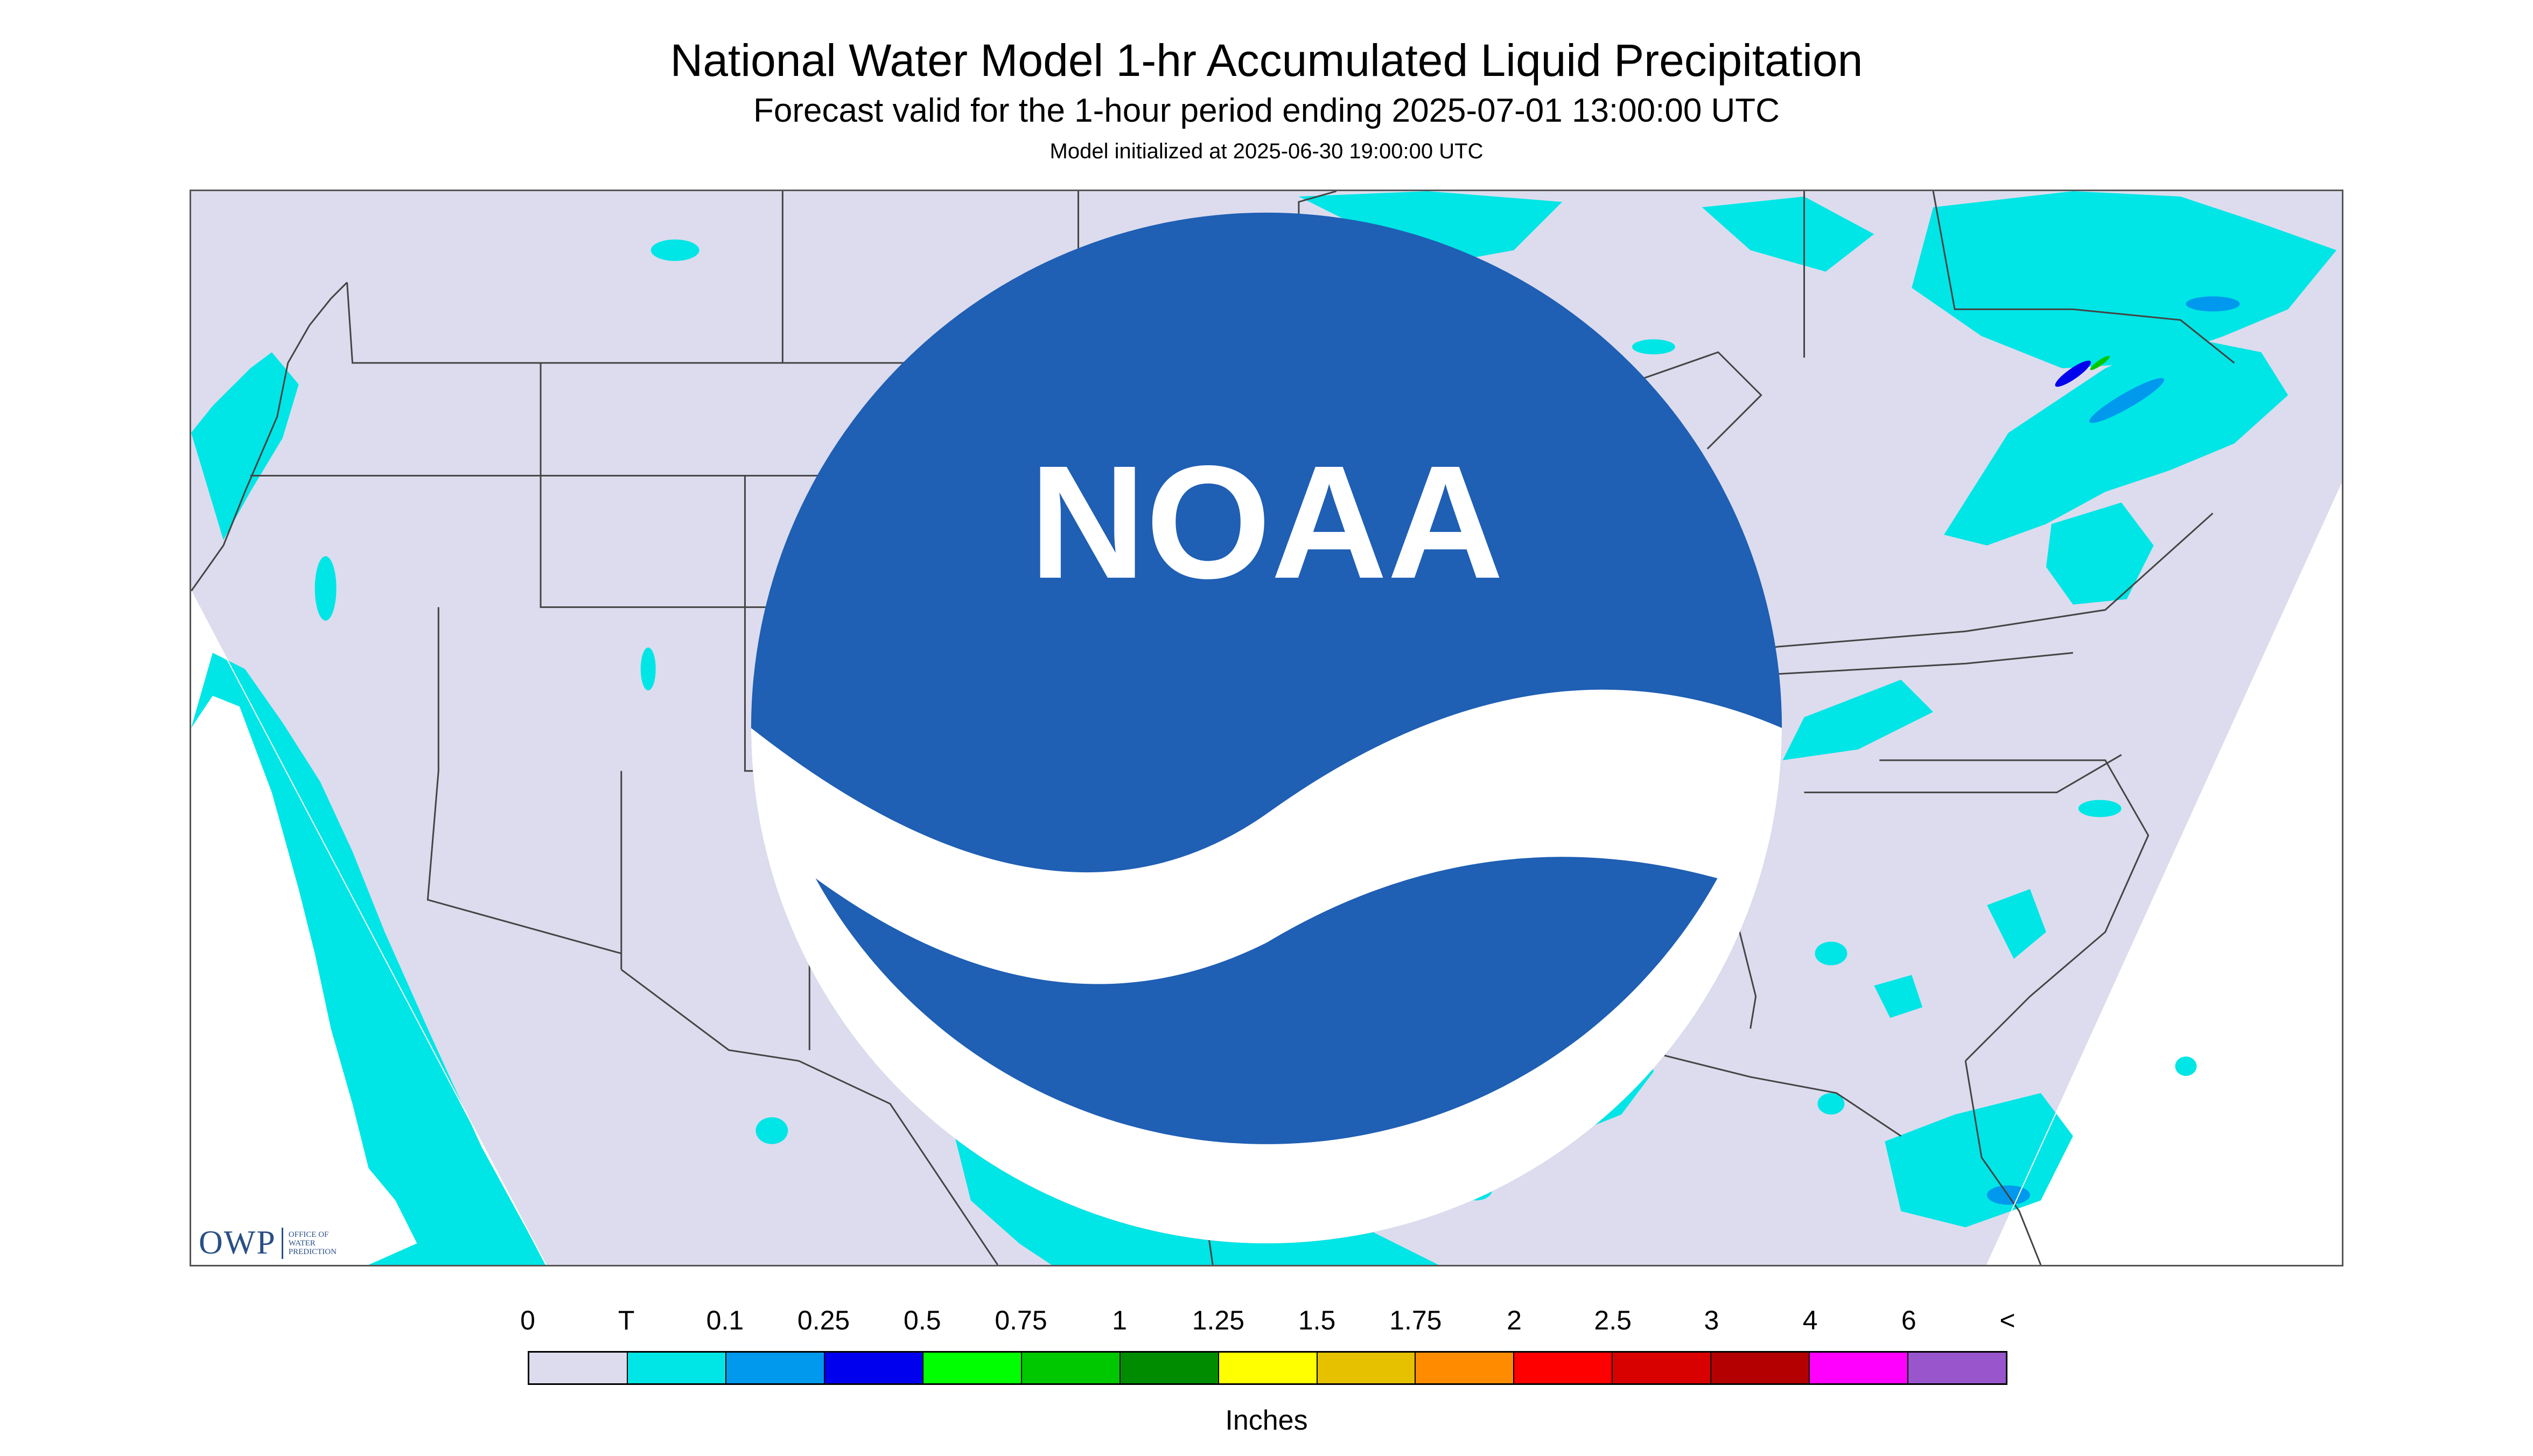  I want to click on legend-label-5: 0.75, so click(1021, 1320).